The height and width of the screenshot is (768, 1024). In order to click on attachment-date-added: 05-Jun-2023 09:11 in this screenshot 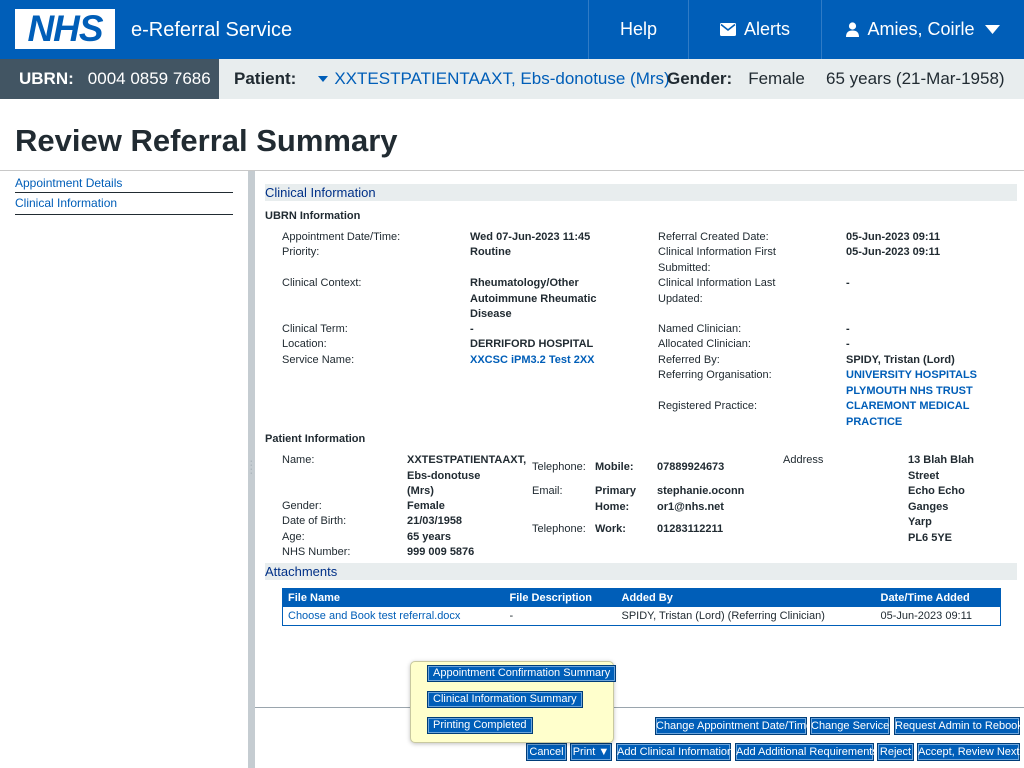, I will do `click(926, 615)`.